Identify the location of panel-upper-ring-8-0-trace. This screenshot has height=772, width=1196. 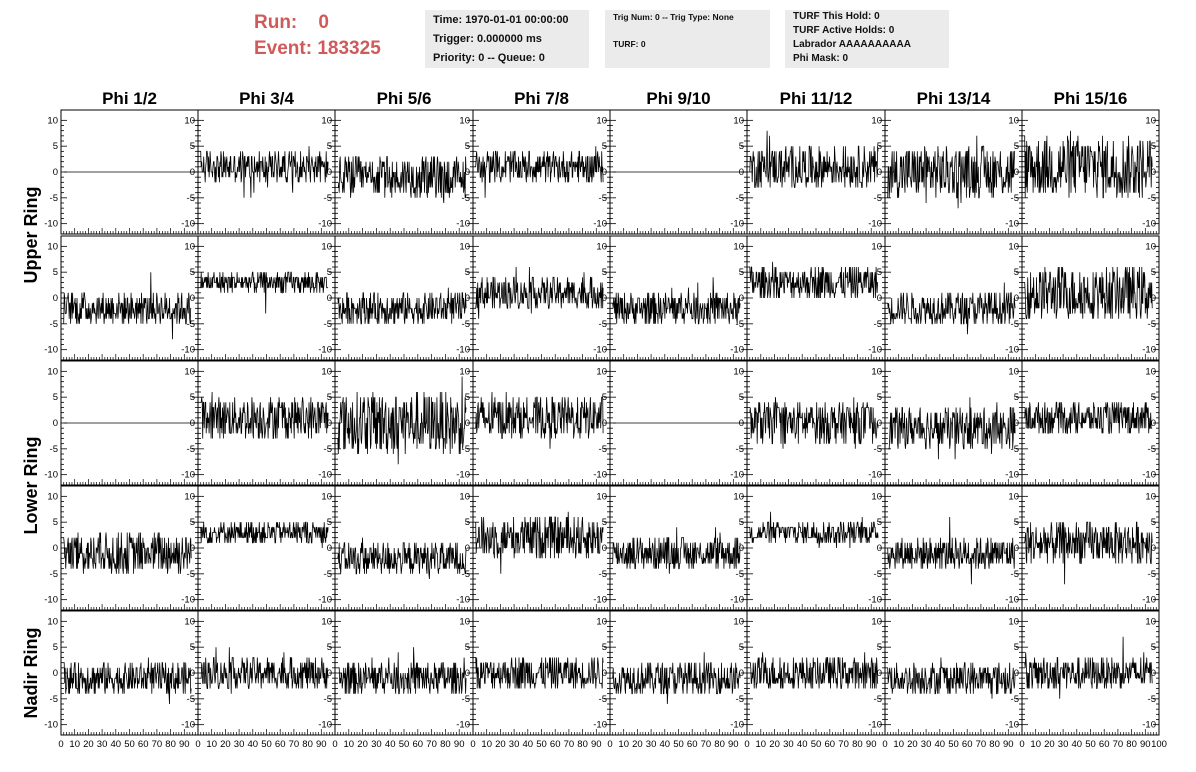
(1088, 164).